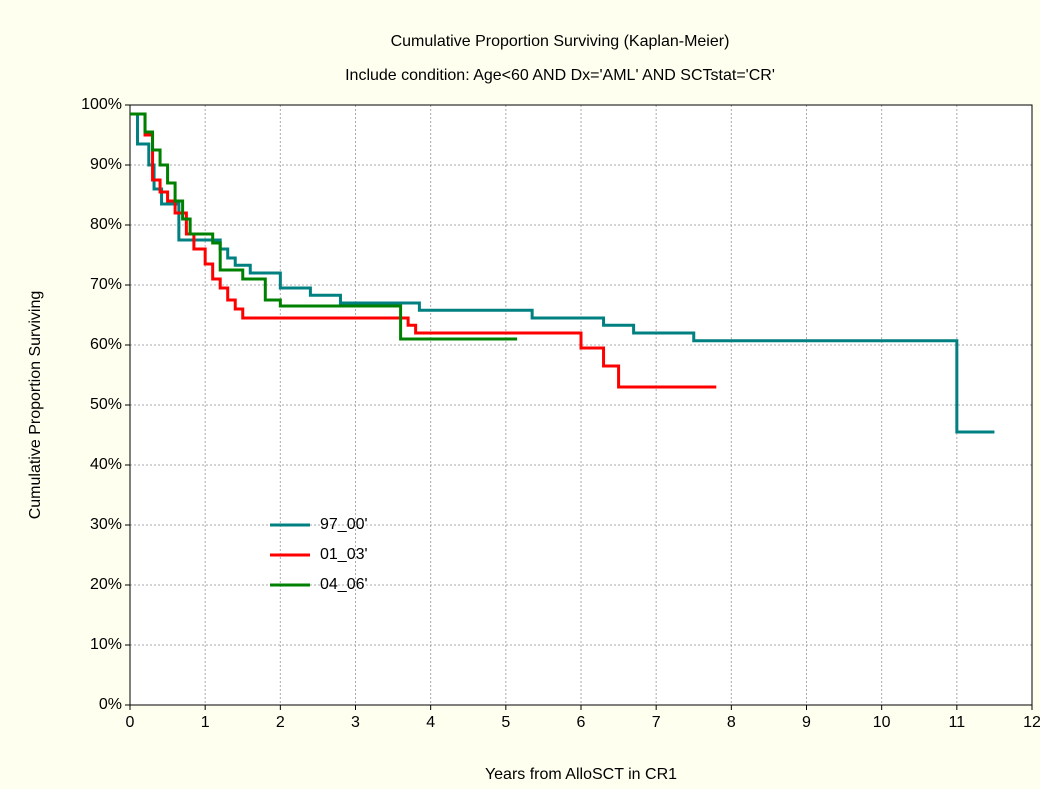 This screenshot has height=789, width=1040. Describe the element at coordinates (101, 104) in the screenshot. I see `y-tick-label: 100%` at that location.